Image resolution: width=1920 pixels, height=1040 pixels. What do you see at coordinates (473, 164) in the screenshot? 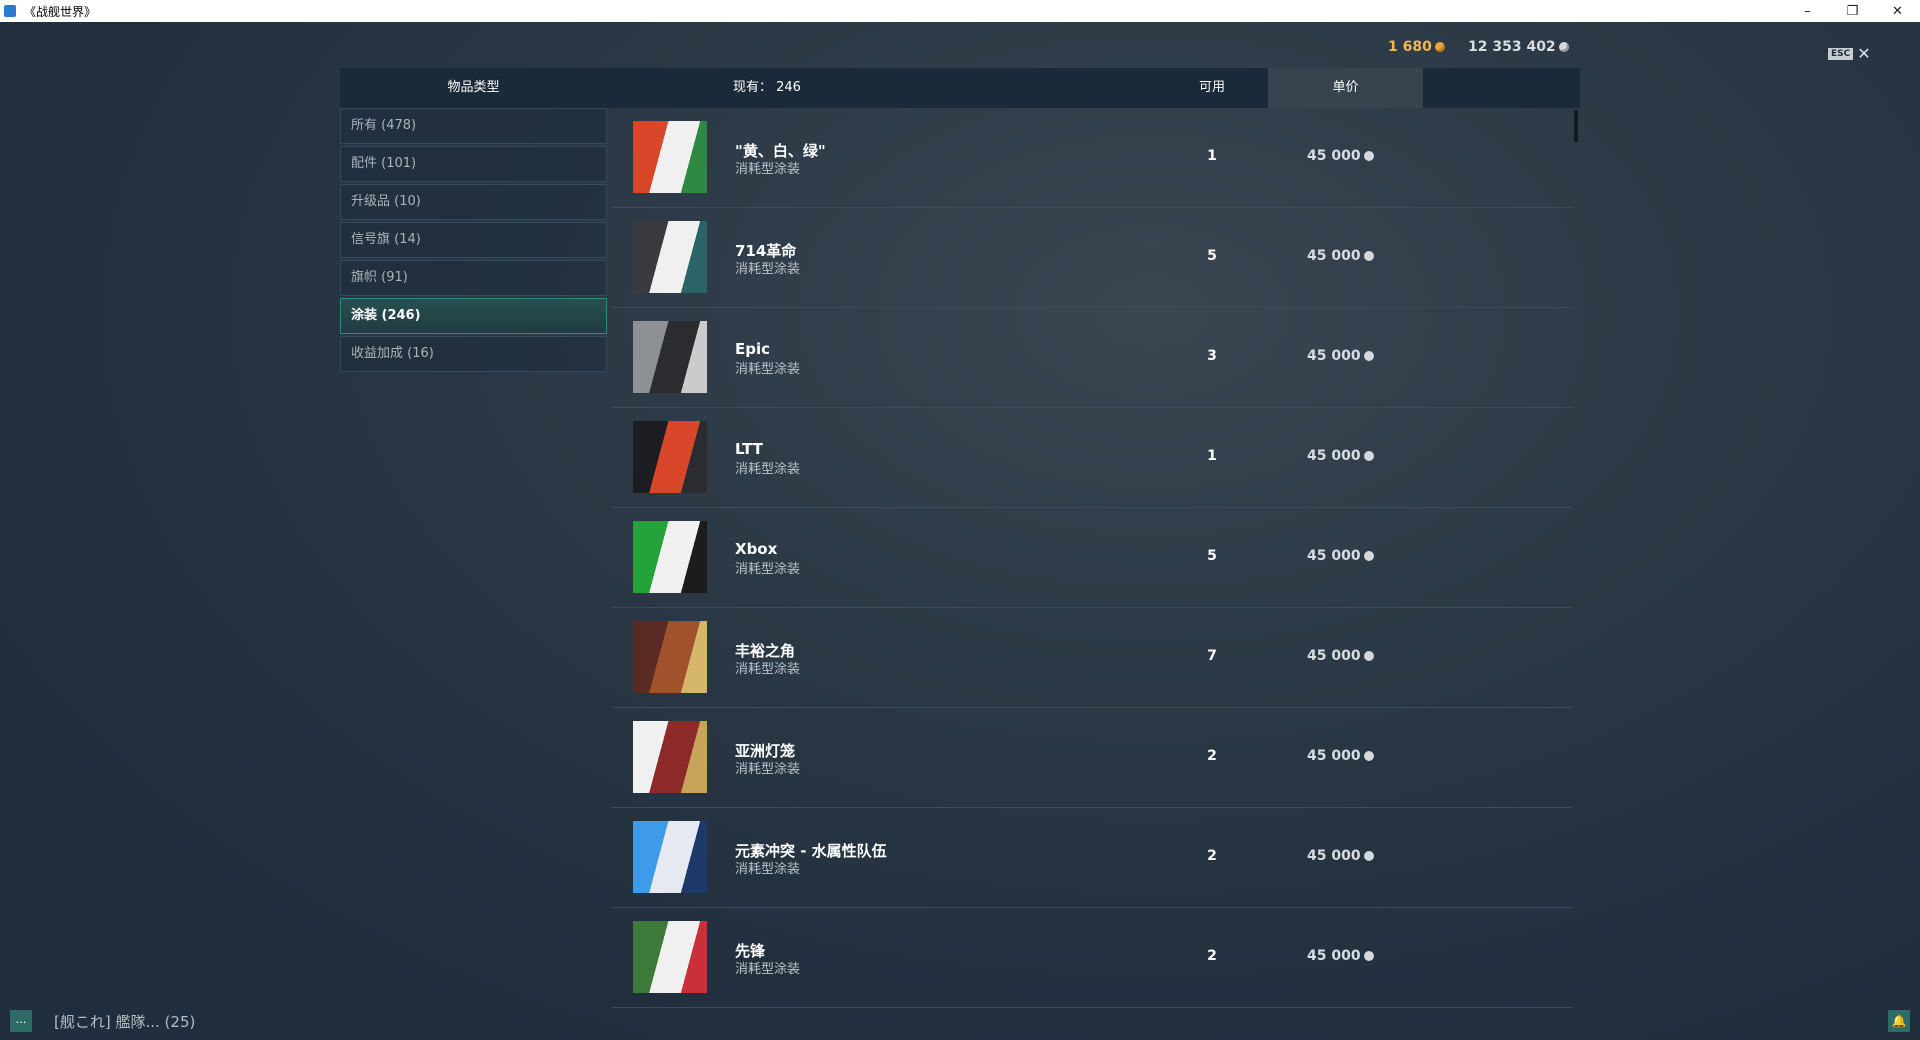
I see `sidebar-item: 配件 (101)` at bounding box center [473, 164].